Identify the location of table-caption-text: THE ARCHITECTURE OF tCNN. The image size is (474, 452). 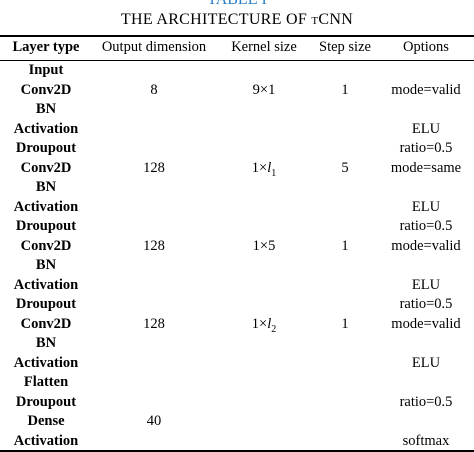
(237, 19).